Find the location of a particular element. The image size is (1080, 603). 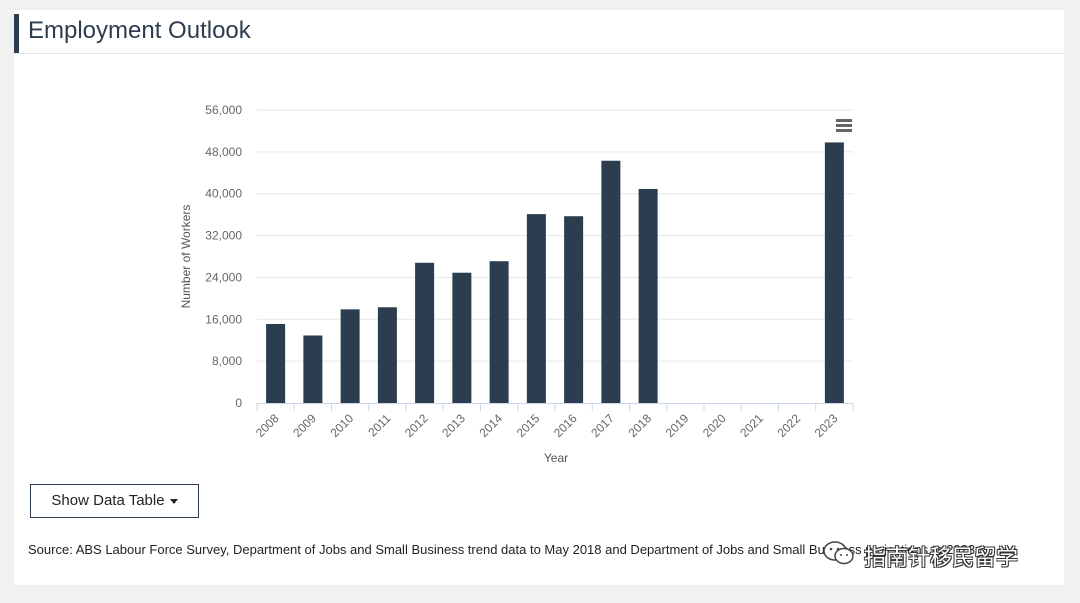

x-tick-label: 2010 is located at coordinates (341, 425).